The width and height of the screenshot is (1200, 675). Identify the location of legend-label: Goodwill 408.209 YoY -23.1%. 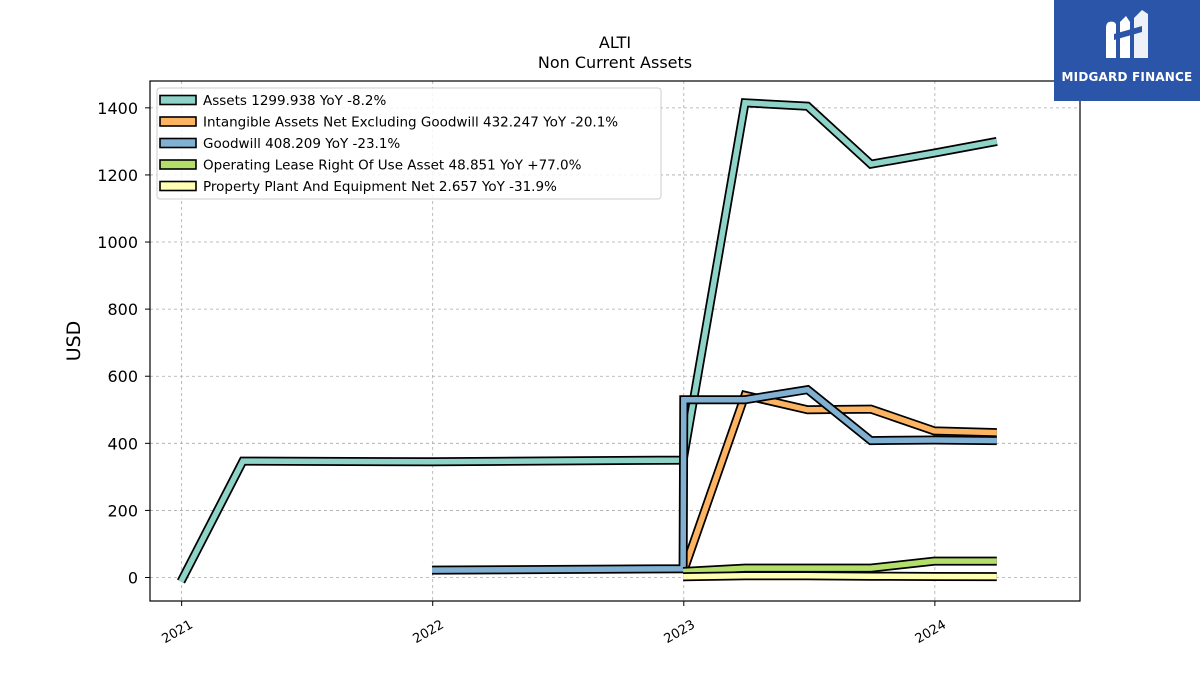
(301, 144).